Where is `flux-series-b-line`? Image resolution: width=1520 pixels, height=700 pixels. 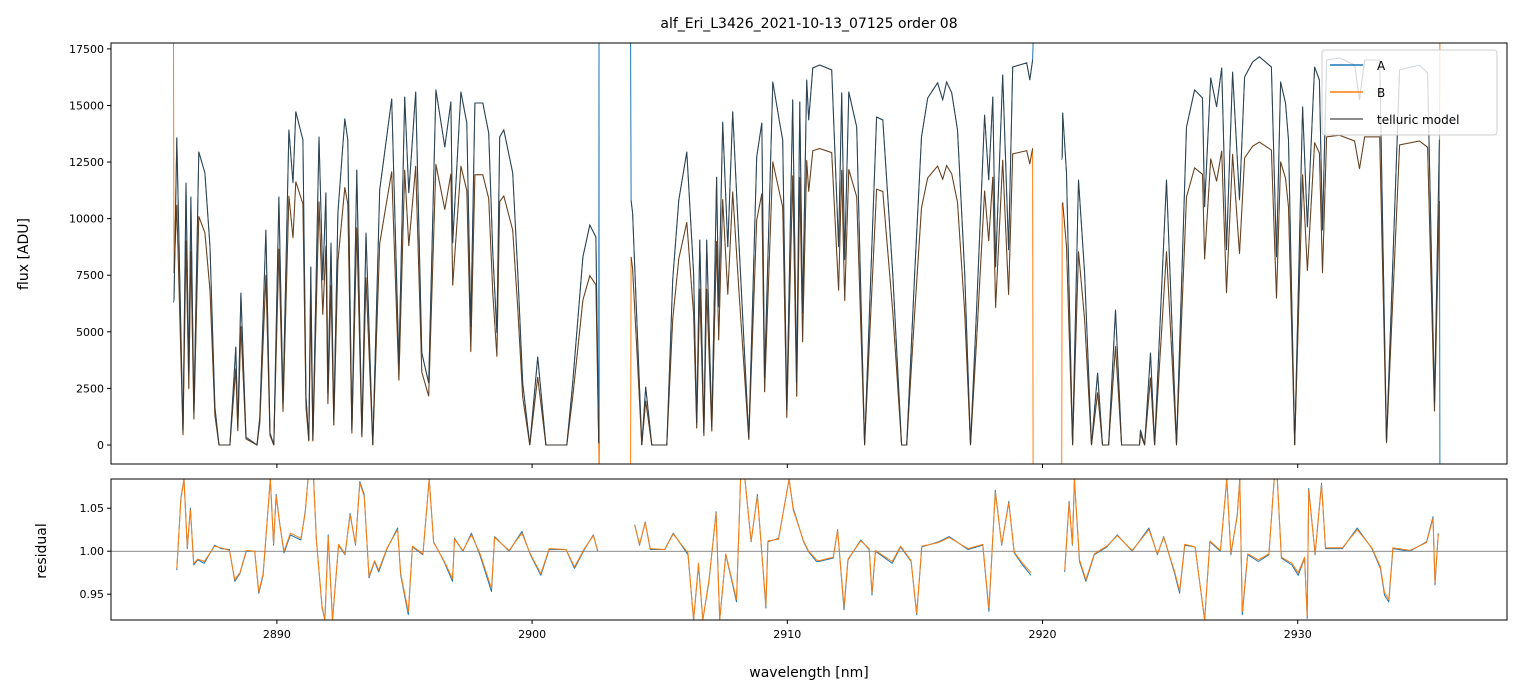
flux-series-b-line is located at coordinates (832, 306).